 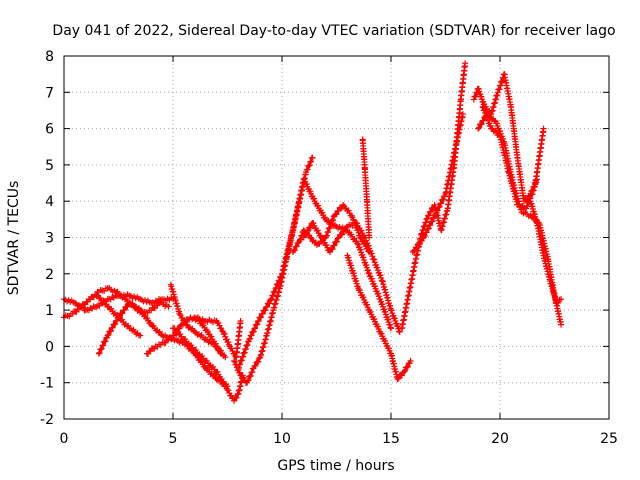 What do you see at coordinates (173, 439) in the screenshot?
I see `x-tick-label-1: 5` at bounding box center [173, 439].